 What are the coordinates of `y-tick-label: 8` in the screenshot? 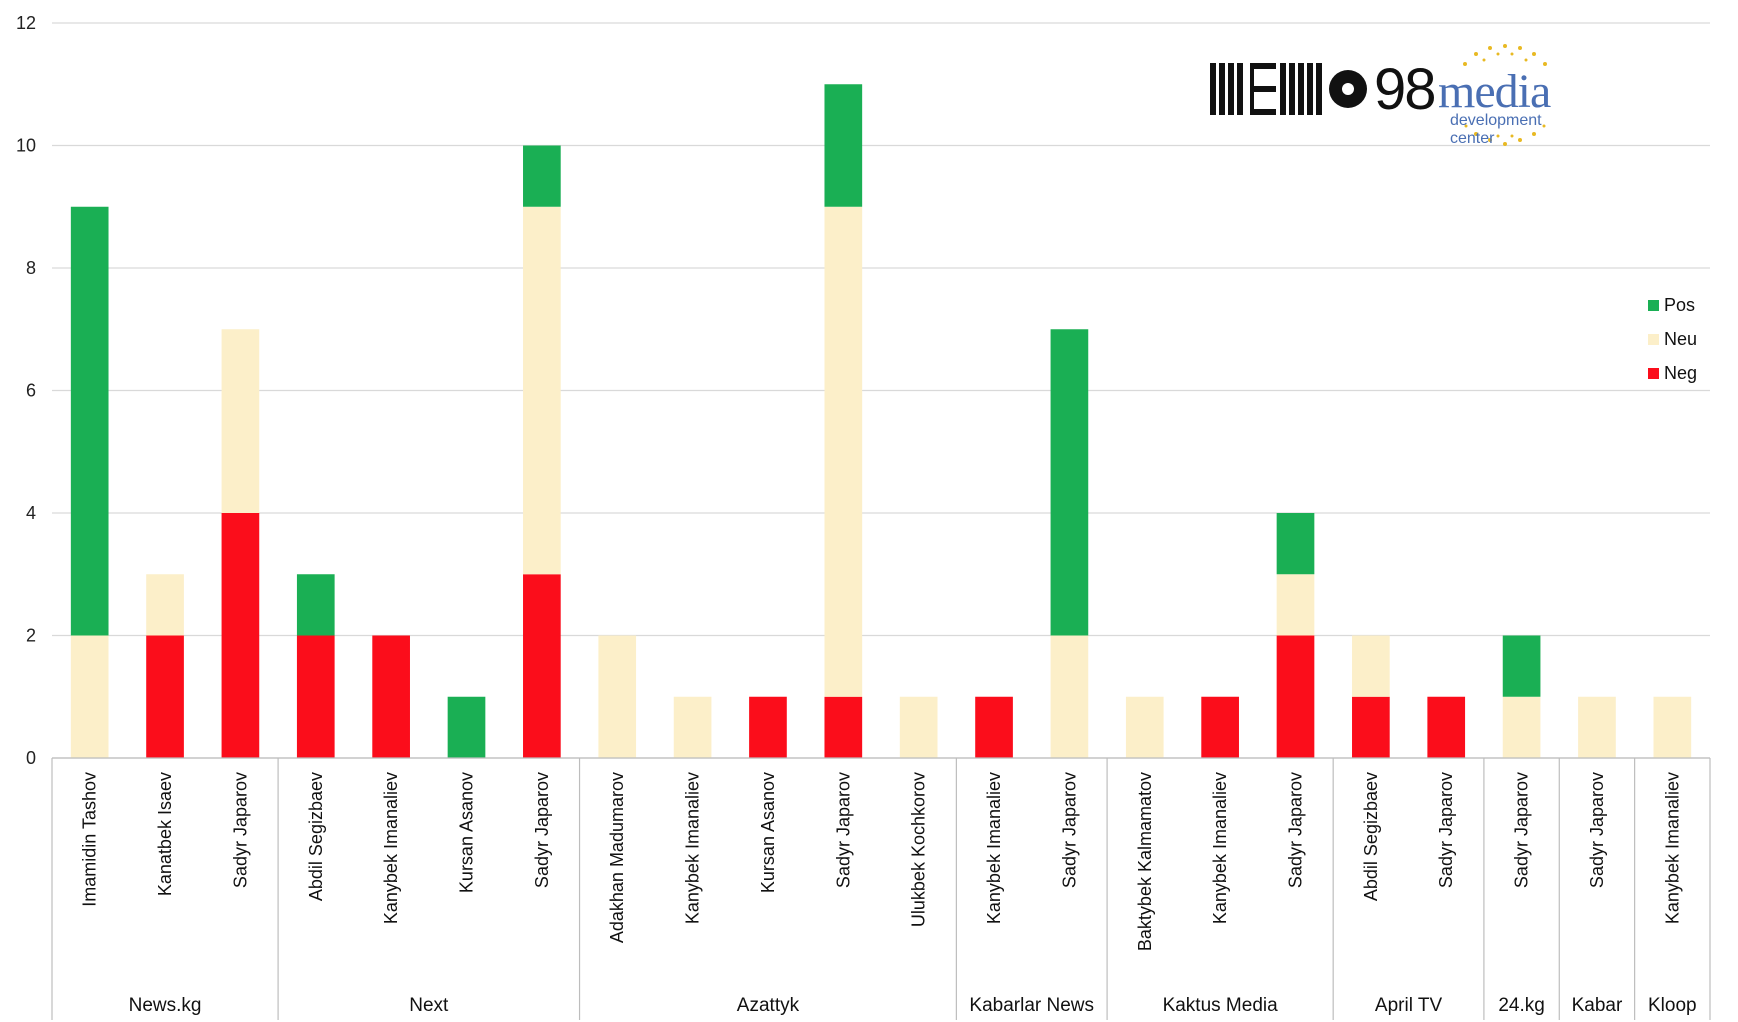 It's located at (31, 268).